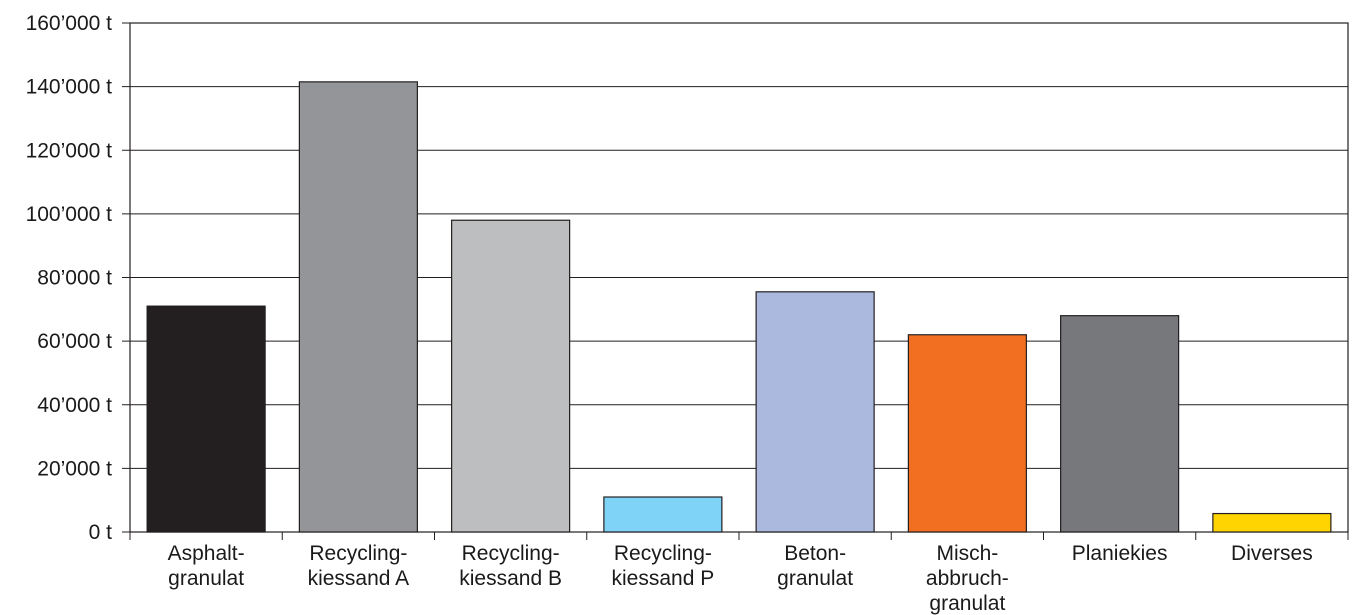 The width and height of the screenshot is (1352, 615). Describe the element at coordinates (69, 23) in the screenshot. I see `y-tick-label: 160’000 t` at that location.